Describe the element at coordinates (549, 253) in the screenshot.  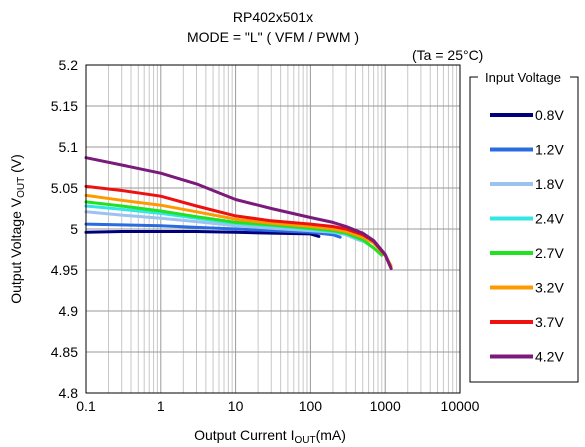
I see `legend-label: 2.7V` at that location.